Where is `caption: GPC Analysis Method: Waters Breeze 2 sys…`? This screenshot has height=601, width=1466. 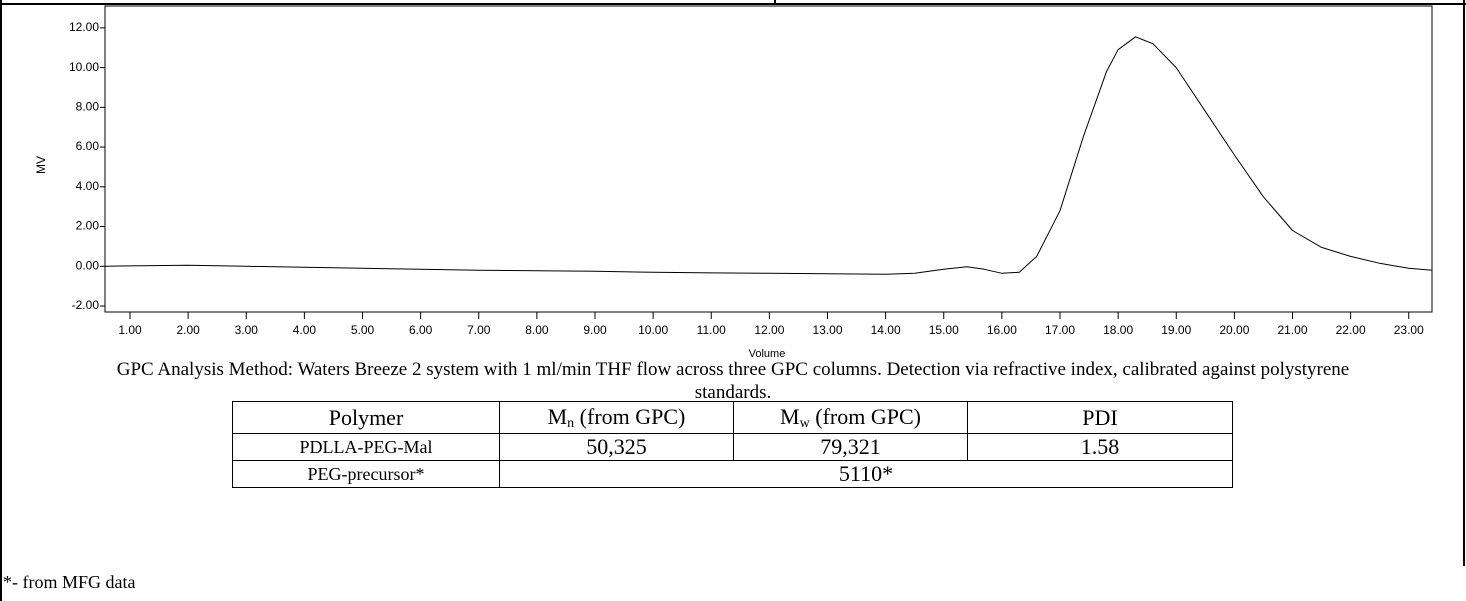 caption: GPC Analysis Method: Waters Breeze 2 sys… is located at coordinates (733, 381).